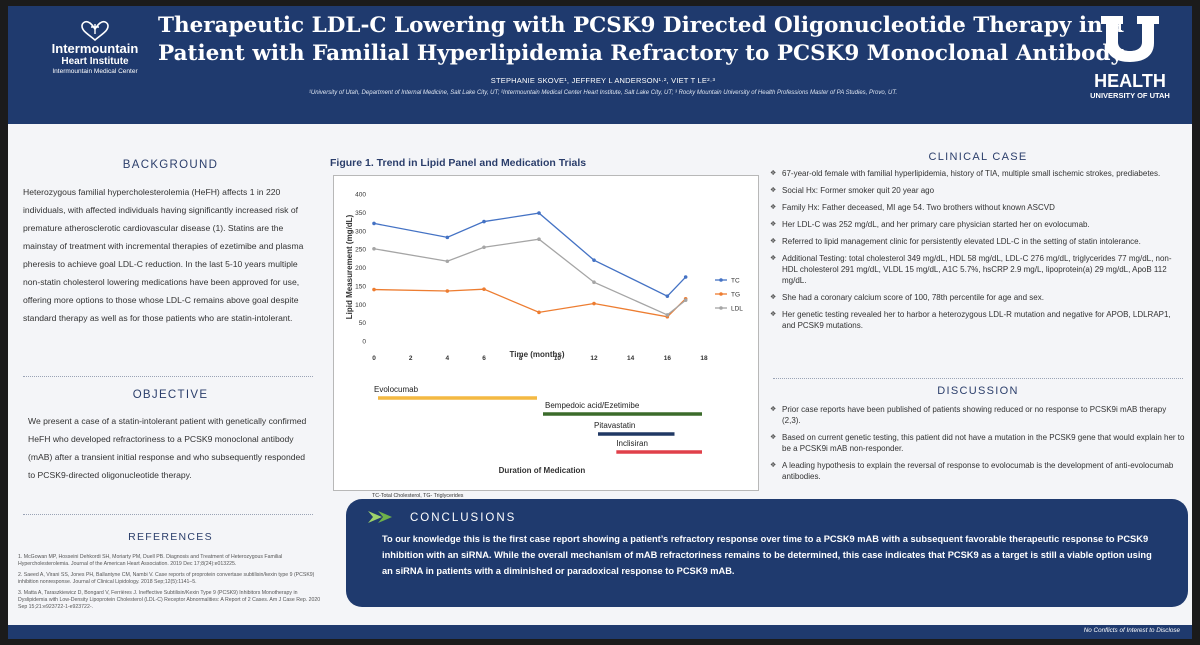 This screenshot has height=645, width=1200. Describe the element at coordinates (95, 31) in the screenshot. I see `heart-institute-icon` at that location.